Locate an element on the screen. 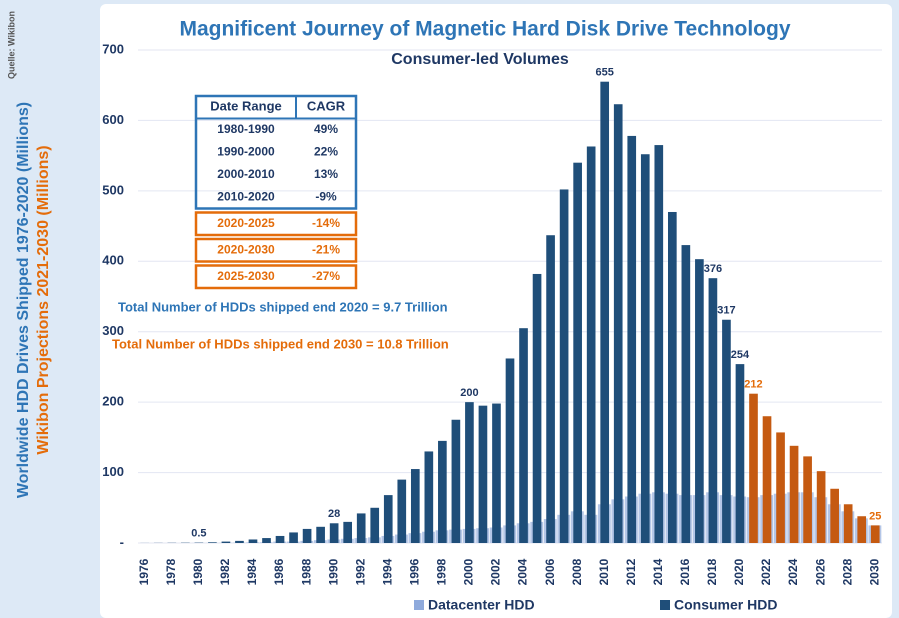 This screenshot has width=899, height=618. x-tick-label: 2006 is located at coordinates (550, 571).